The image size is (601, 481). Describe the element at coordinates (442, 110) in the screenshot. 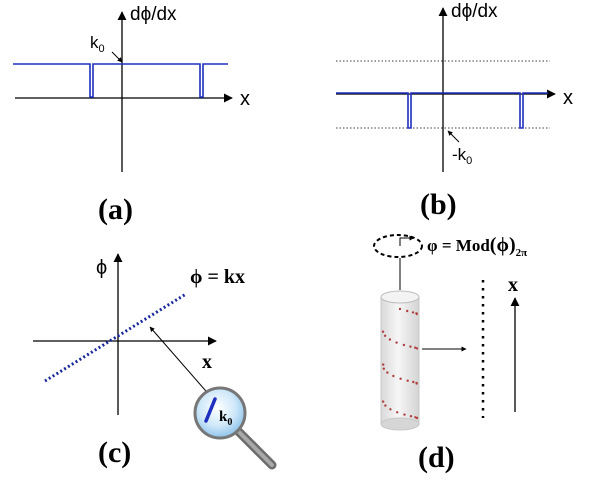

I see `panel-b-signal-line` at that location.